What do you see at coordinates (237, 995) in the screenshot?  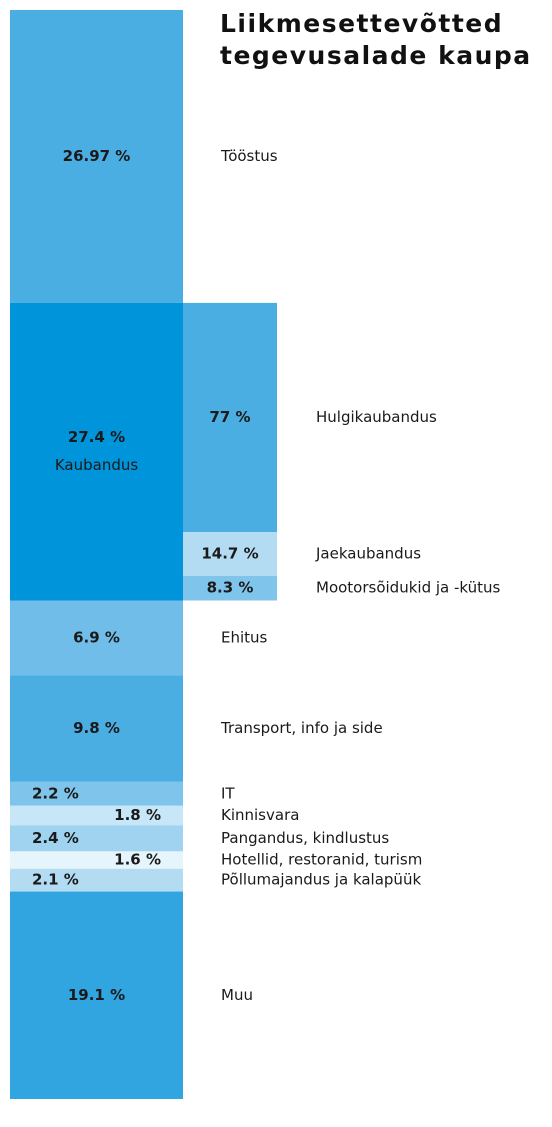 I see `category-label: Muu` at bounding box center [237, 995].